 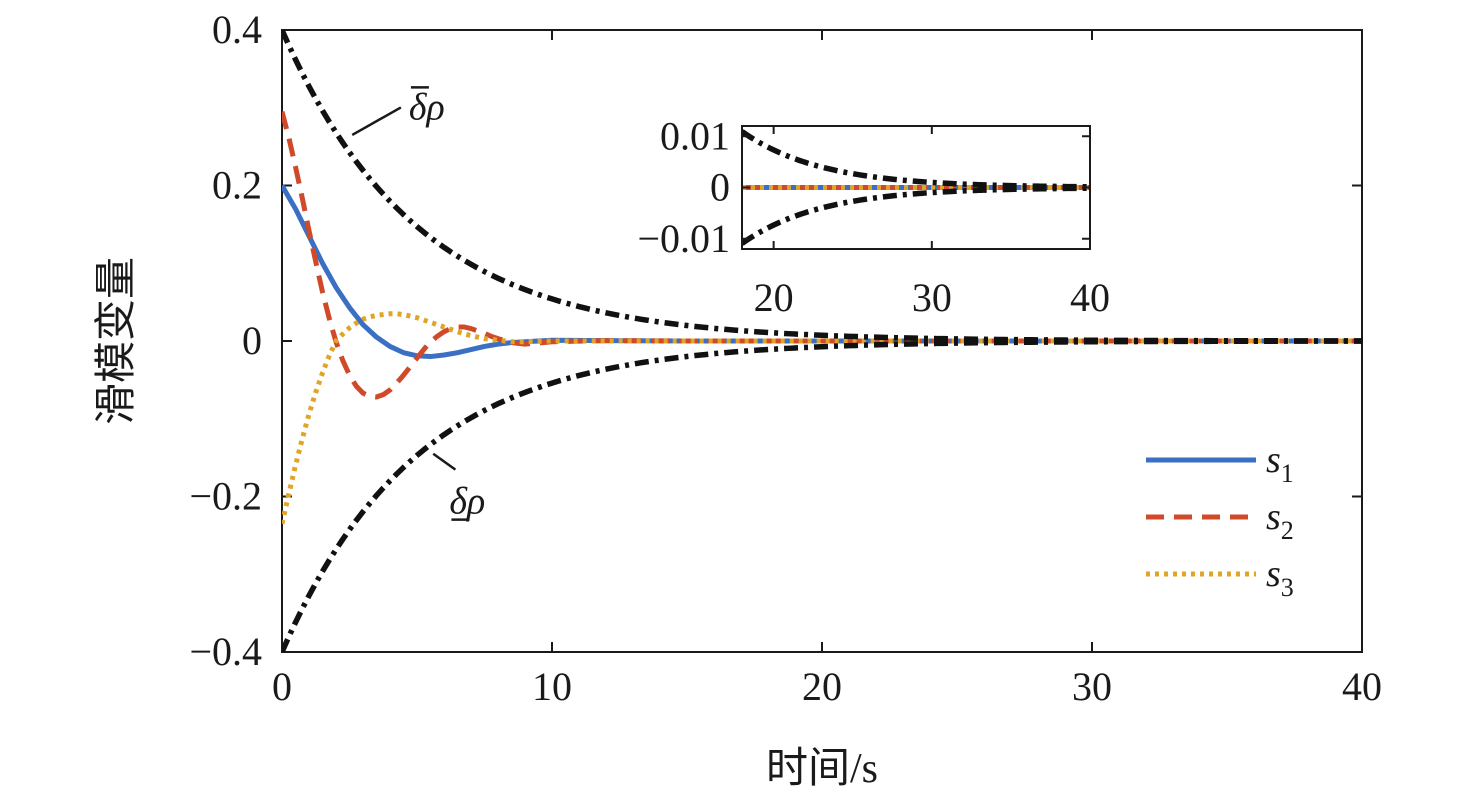 I want to click on inset-y-tick-label: −0.01, so click(x=683, y=238).